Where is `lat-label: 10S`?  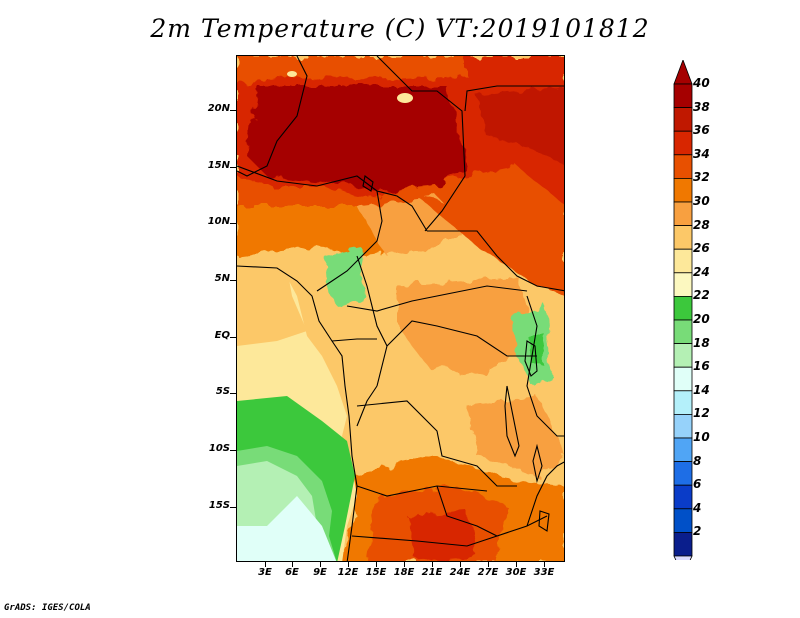 lat-label: 10S is located at coordinates (219, 448).